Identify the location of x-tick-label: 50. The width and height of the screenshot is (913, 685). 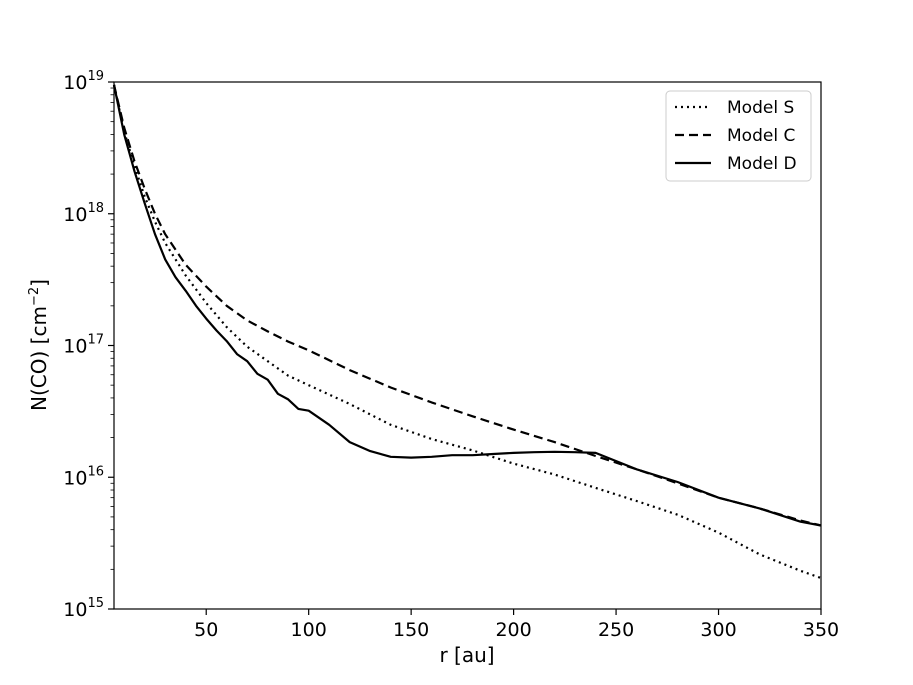
(206, 630).